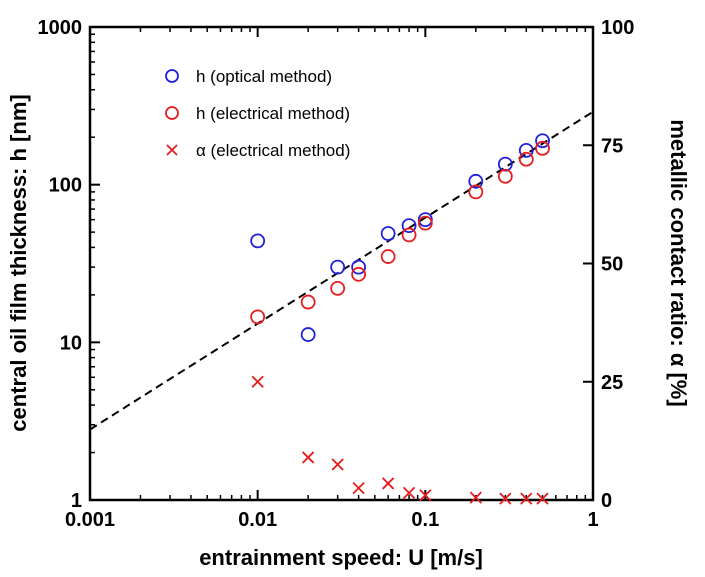 This screenshot has width=705, height=577. What do you see at coordinates (264, 76) in the screenshot?
I see `legend-label: h (optical method)` at bounding box center [264, 76].